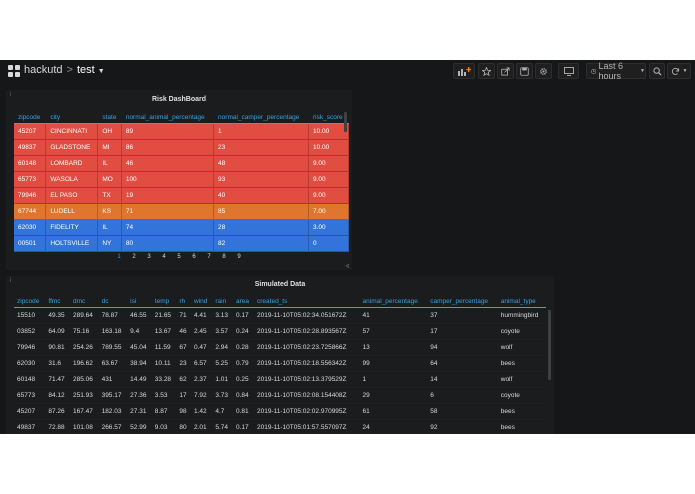  What do you see at coordinates (72, 196) in the screenshot?
I see `table-cell: EL PASO` at bounding box center [72, 196].